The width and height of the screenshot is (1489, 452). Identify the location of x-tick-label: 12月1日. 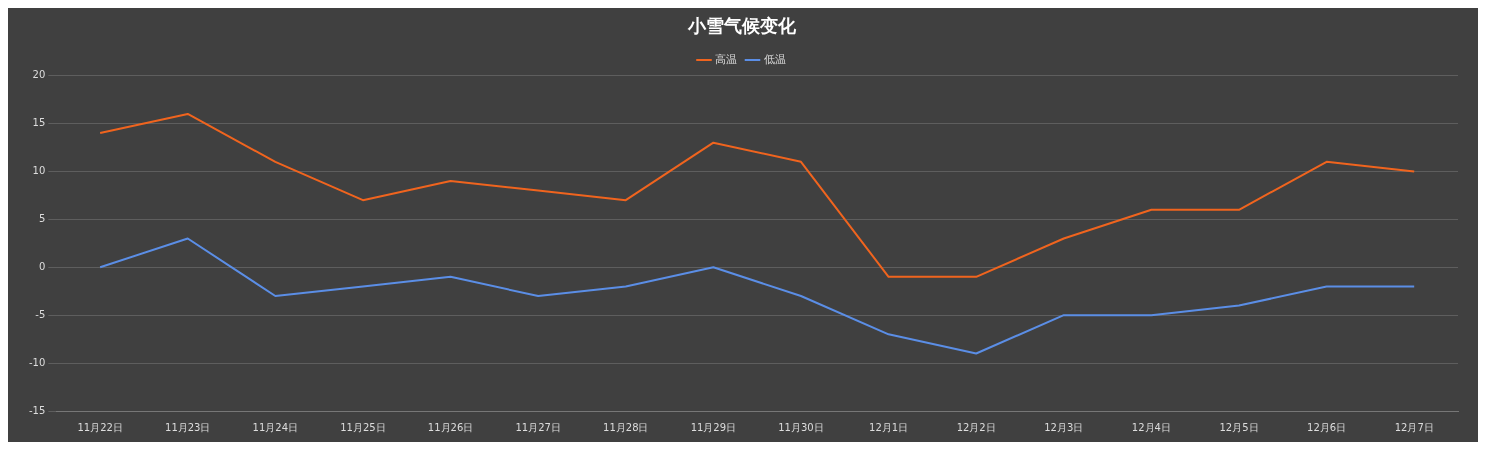
(889, 427).